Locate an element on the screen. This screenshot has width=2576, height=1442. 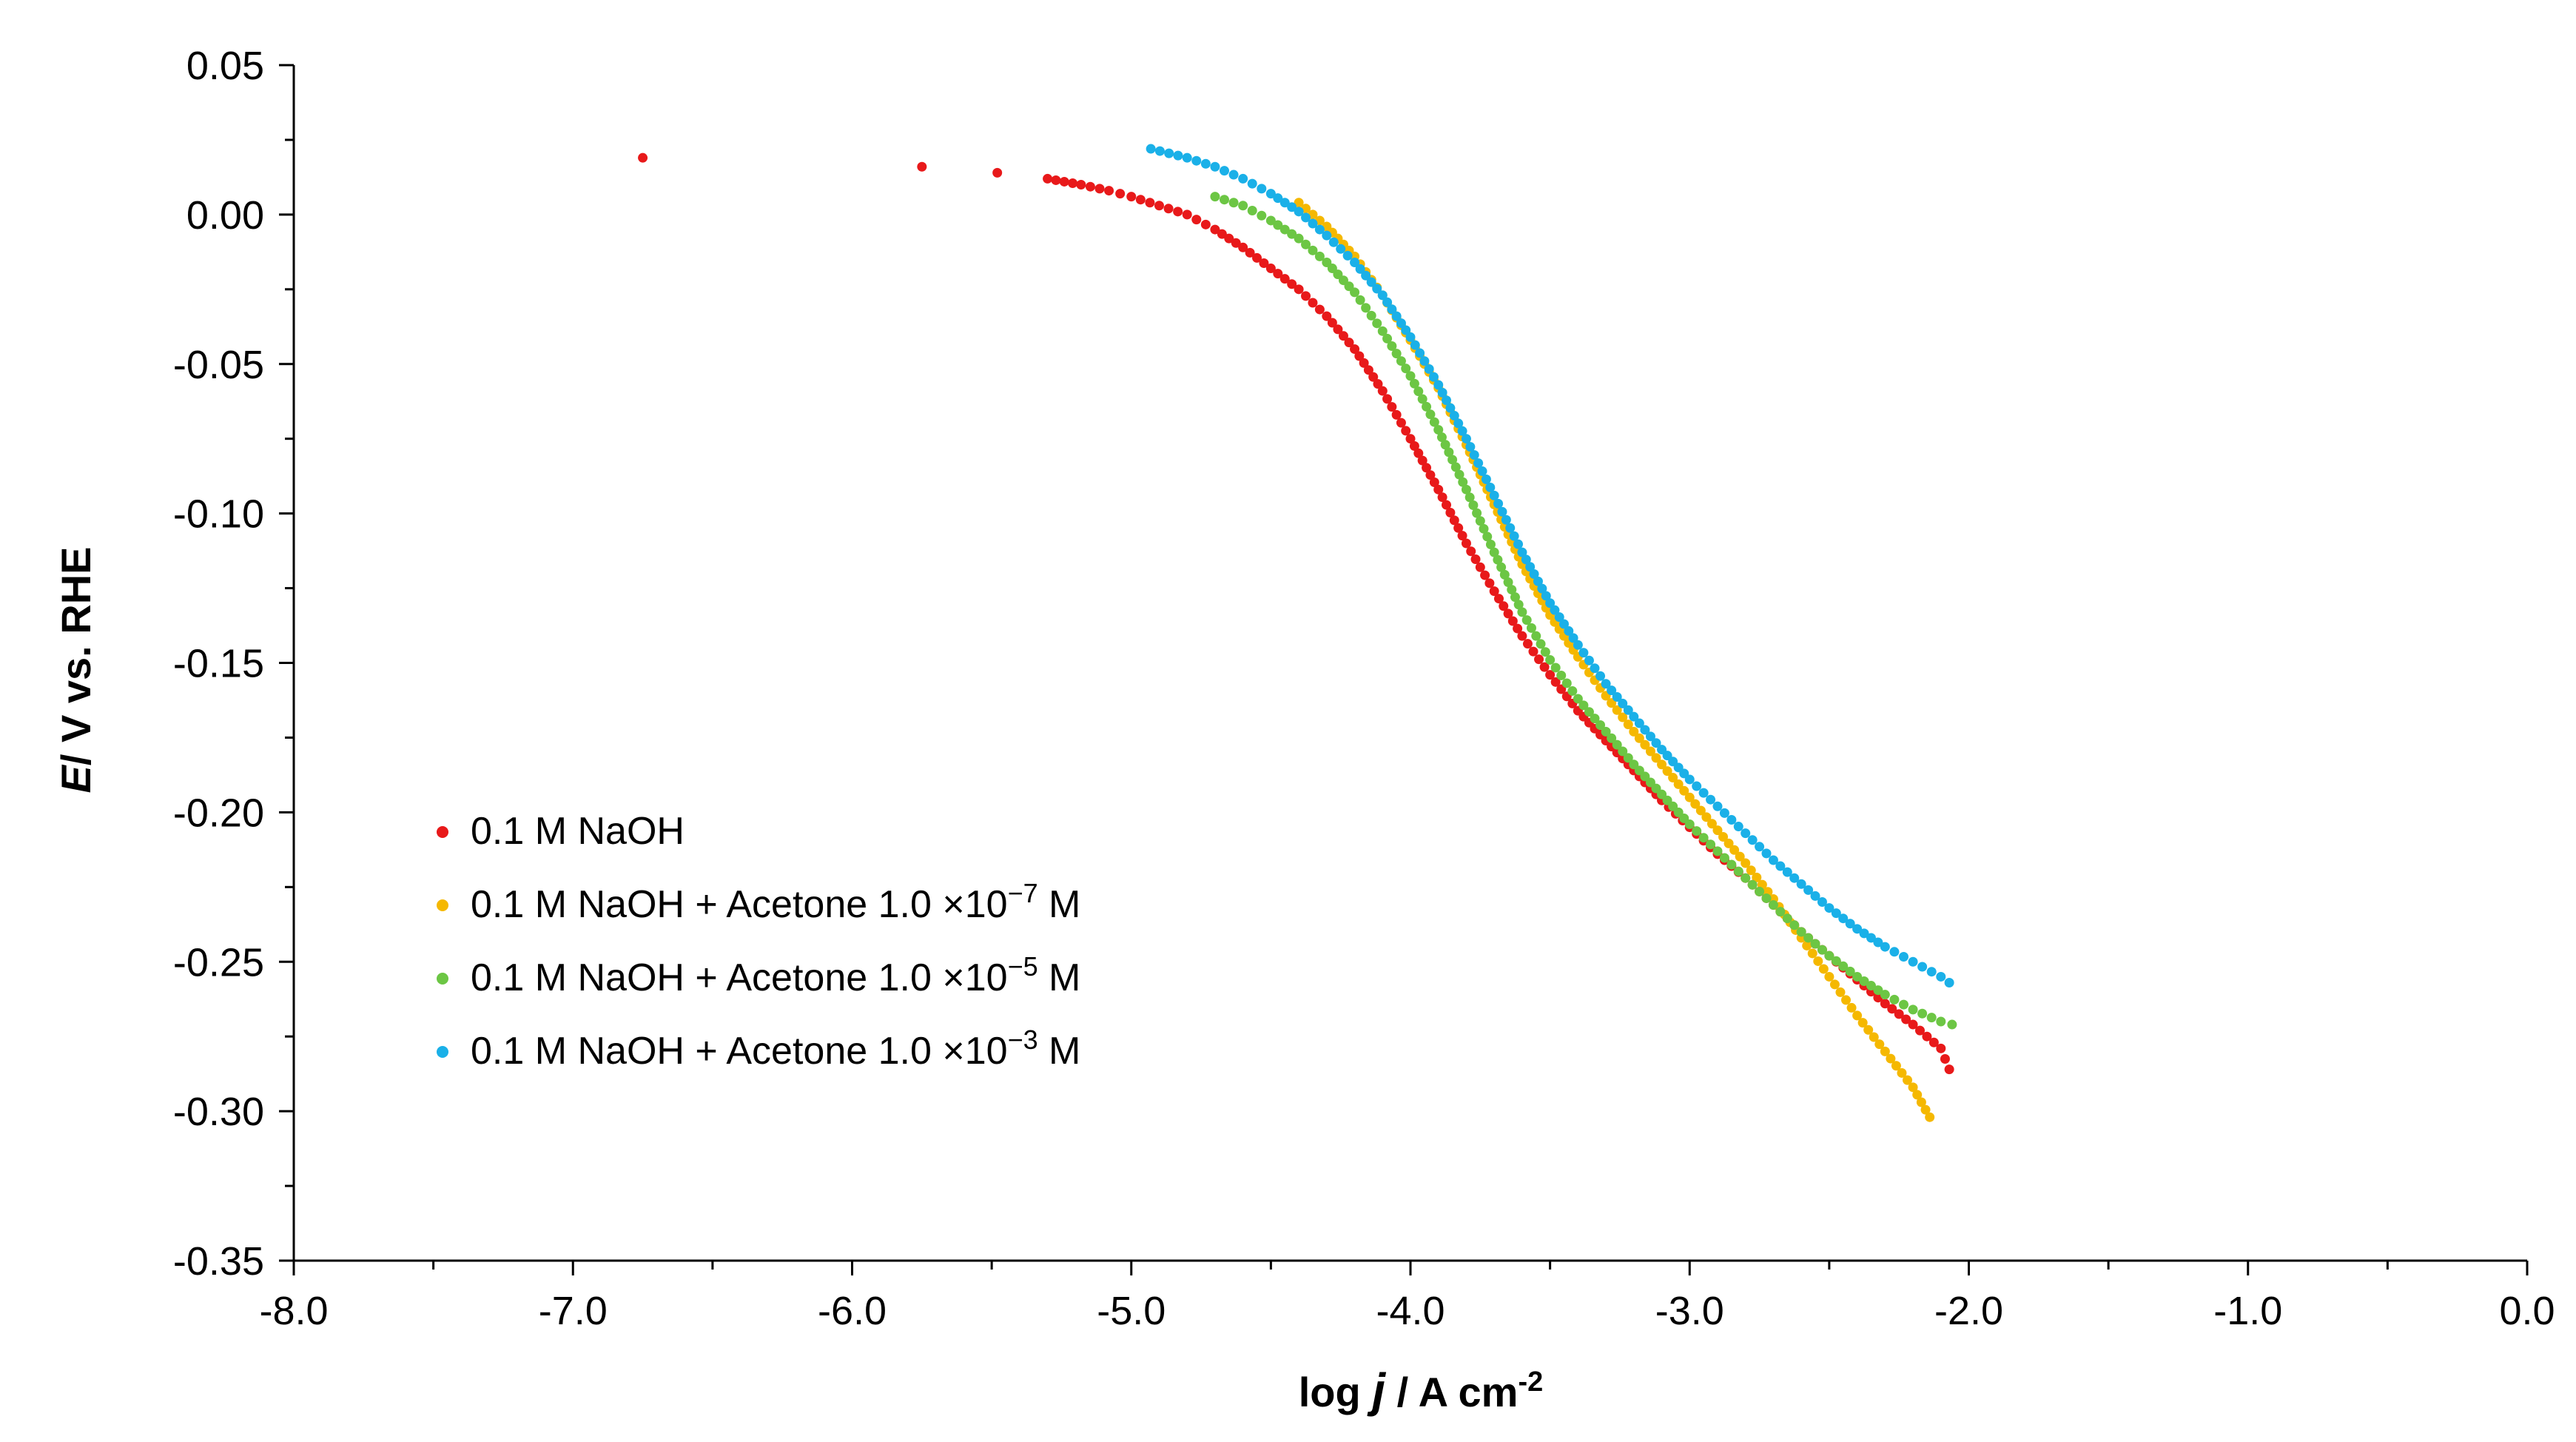
legend-item-1: 0.1 M NaOH is located at coordinates (561, 831).